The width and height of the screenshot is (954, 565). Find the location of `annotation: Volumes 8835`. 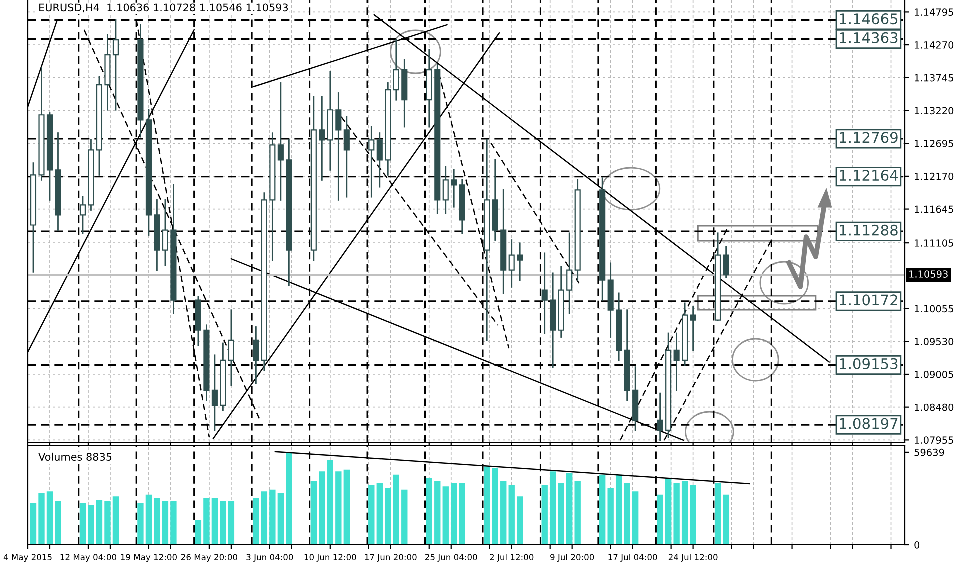

annotation: Volumes 8835 is located at coordinates (75, 456).